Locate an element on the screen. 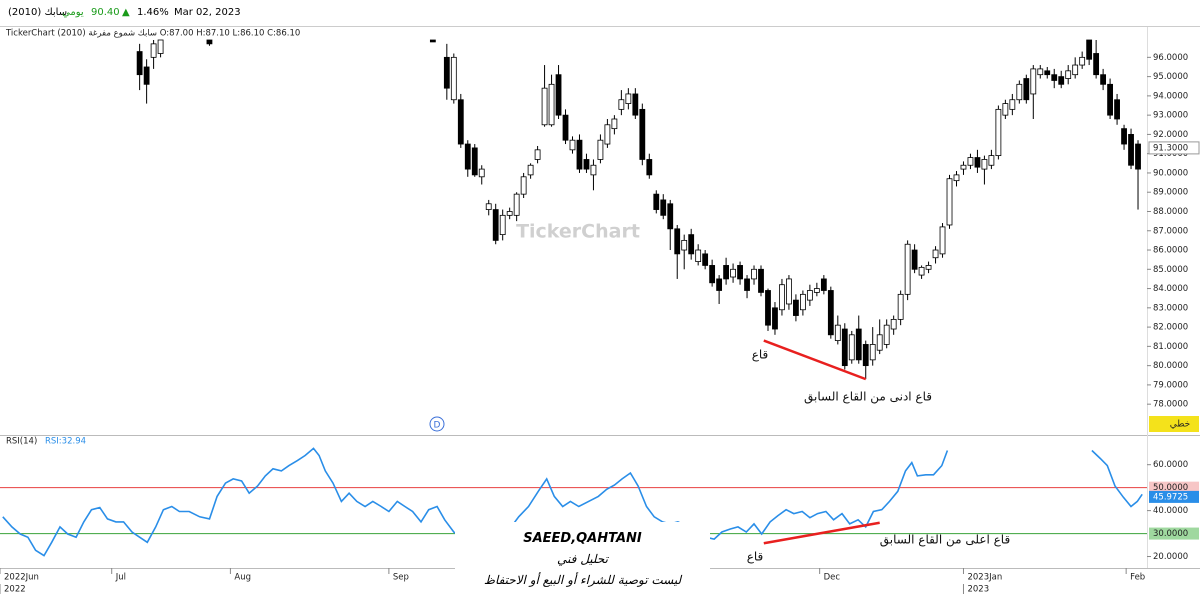  y-tick-label: 93.0000 is located at coordinates (1170, 116).